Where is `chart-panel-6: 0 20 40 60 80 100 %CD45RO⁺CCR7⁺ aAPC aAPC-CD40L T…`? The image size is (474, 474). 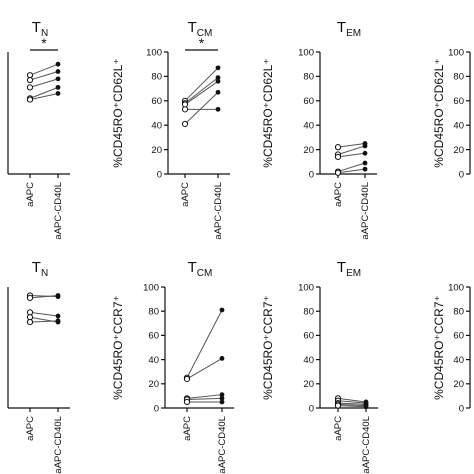
chart-panel-6: 0 20 40 60 80 100 %CD45RO⁺CCR7⁺ aAPC aAPC-CD40L T… is located at coordinates (319, 366).